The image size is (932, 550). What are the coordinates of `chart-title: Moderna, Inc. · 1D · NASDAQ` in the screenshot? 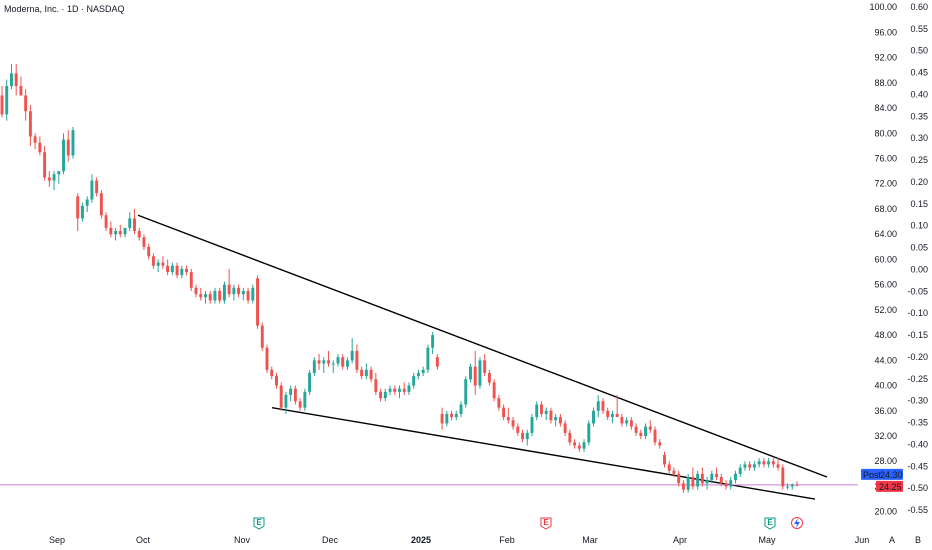 It's located at (64, 9).